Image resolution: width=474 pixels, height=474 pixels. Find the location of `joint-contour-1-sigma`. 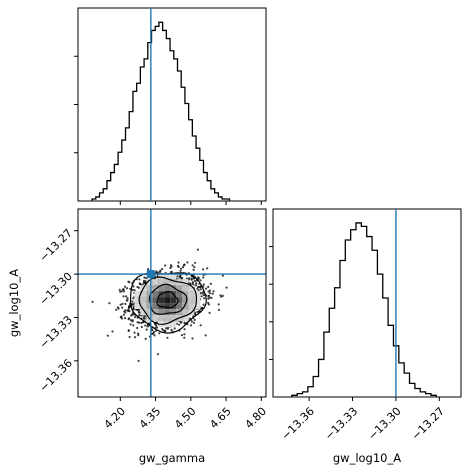

joint-contour-1-sigma is located at coordinates (168, 299).